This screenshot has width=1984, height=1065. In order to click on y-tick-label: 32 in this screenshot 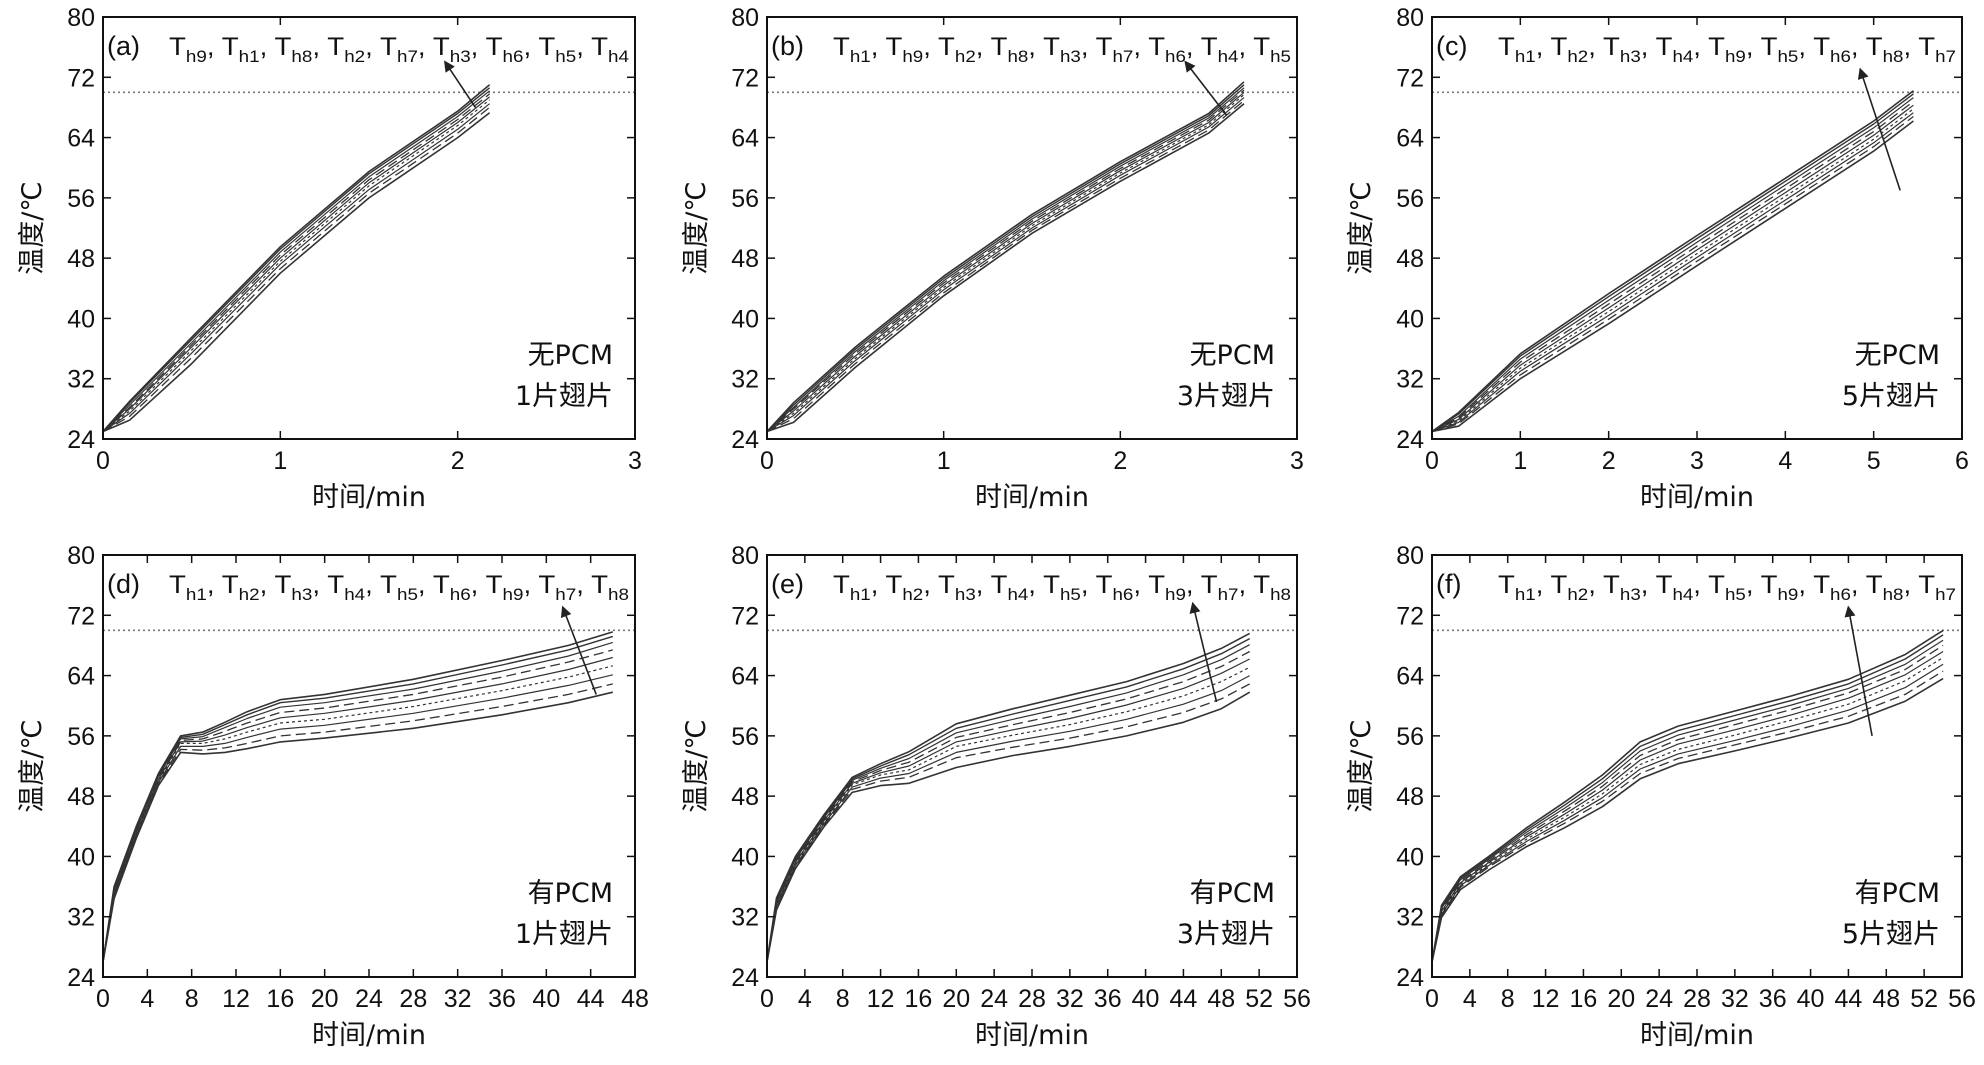, I will do `click(1410, 380)`.